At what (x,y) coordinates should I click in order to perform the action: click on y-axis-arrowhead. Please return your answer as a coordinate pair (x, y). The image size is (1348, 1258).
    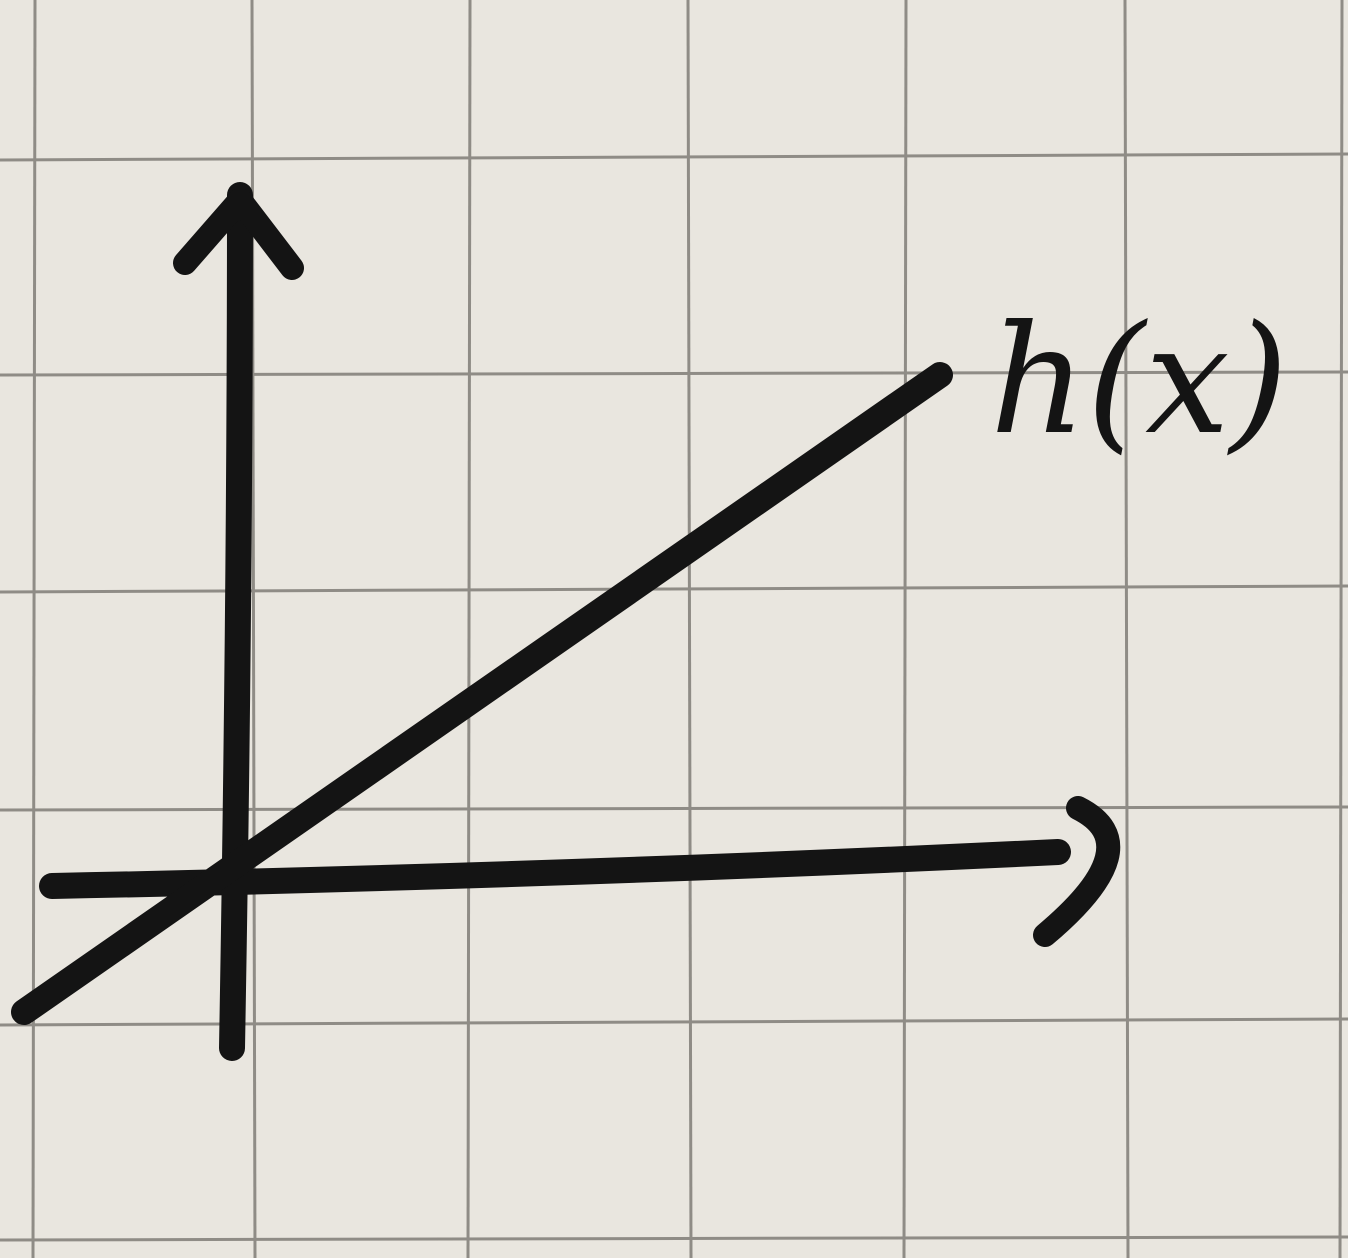
    Looking at the image, I should click on (238, 234).